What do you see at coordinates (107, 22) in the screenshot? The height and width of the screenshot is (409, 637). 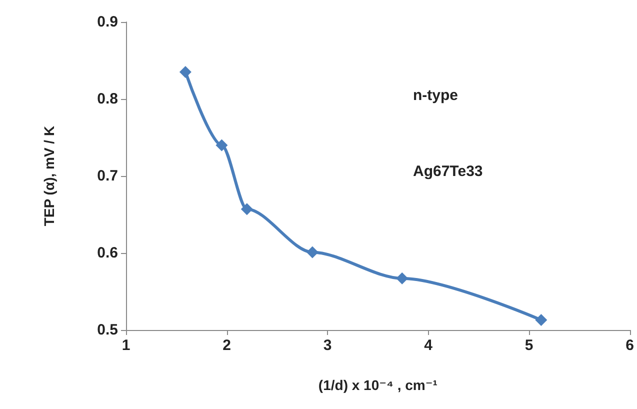 I see `y-tick-label: 0.9` at bounding box center [107, 22].